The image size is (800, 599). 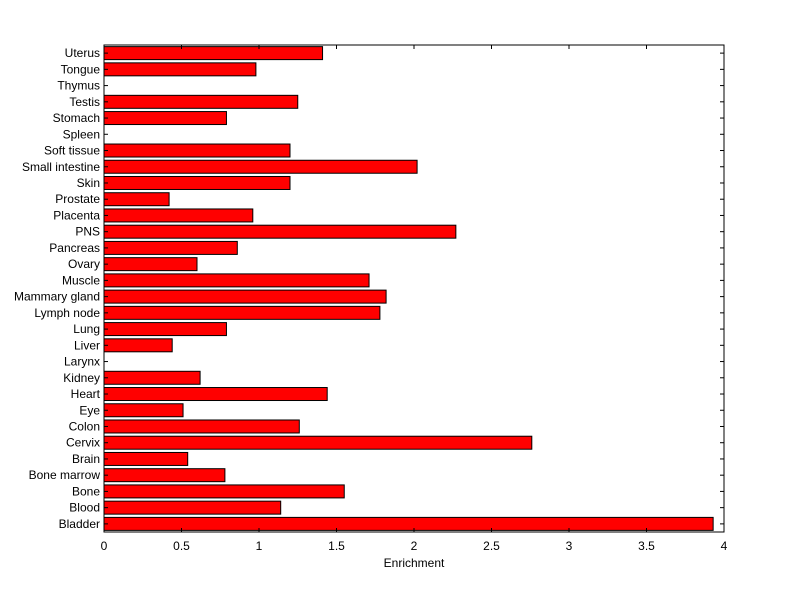 What do you see at coordinates (646, 546) in the screenshot?
I see `x-tick-label-7: 3.5` at bounding box center [646, 546].